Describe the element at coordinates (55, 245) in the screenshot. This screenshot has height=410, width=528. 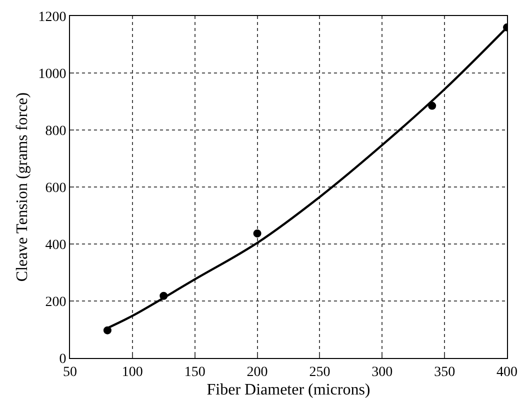
I see `y-tick-label: 400` at that location.